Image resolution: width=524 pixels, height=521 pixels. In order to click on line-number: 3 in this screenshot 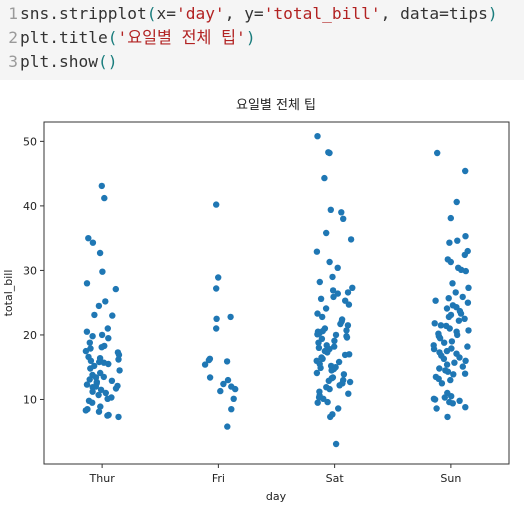, I will do `click(13, 61)`.